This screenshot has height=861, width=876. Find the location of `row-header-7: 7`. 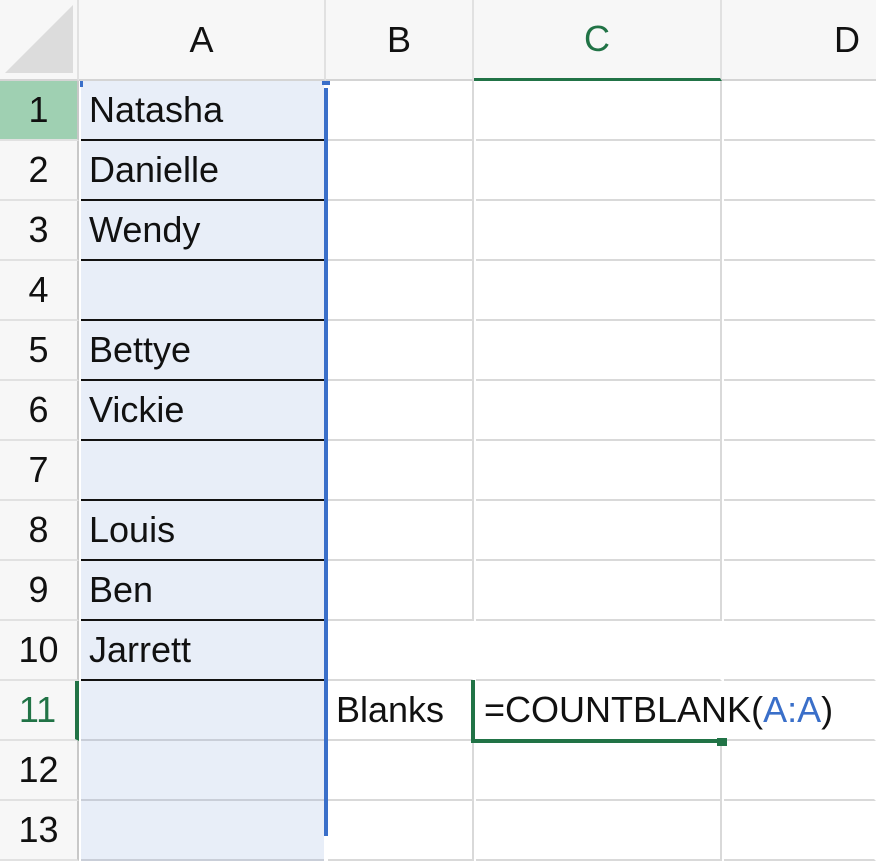

row-header-7: 7 is located at coordinates (39, 471).